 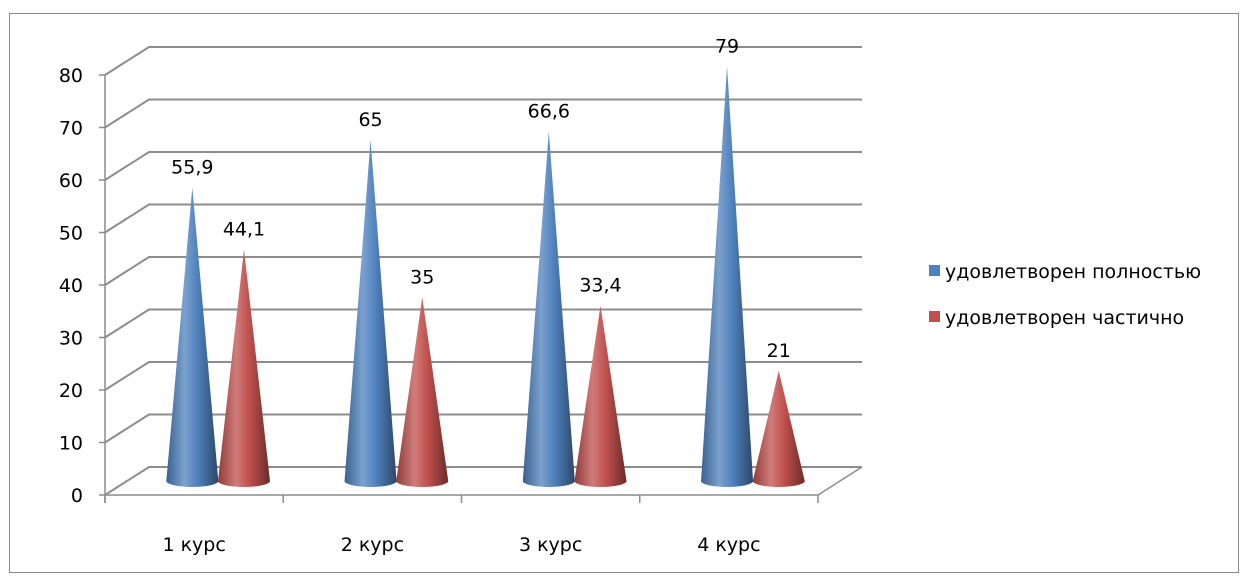 I want to click on y-tick-label: 30, so click(x=71, y=339).